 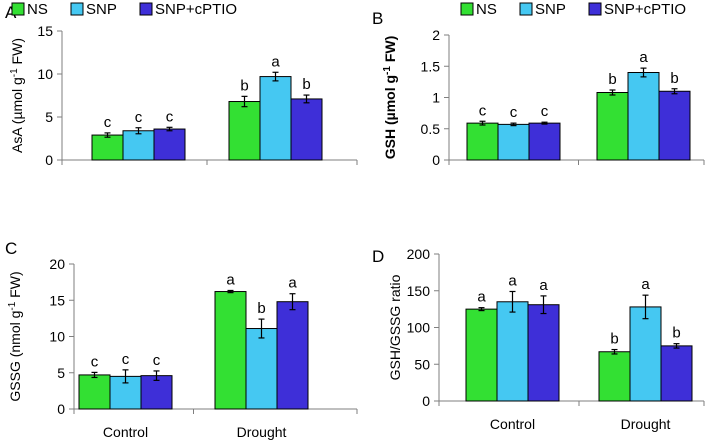 What do you see at coordinates (17, 95) in the screenshot?
I see `y-axis-label: AsA (µmol g-1 FW)` at bounding box center [17, 95].